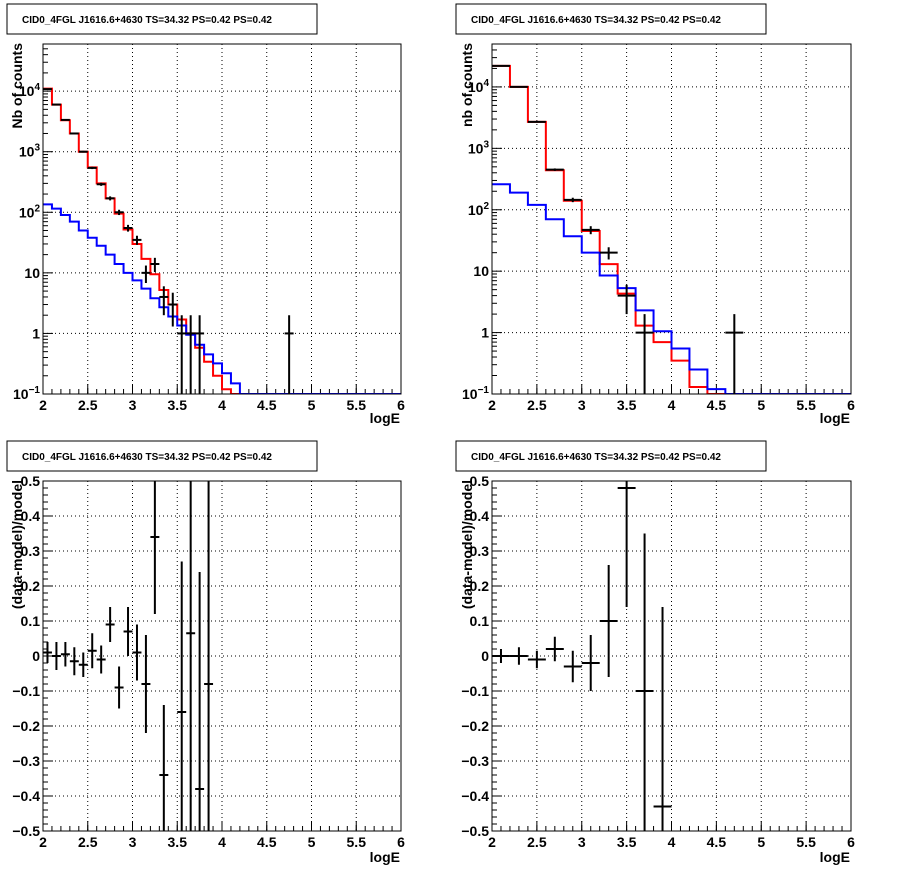 The image size is (898, 875). I want to click on y-tick-label: −0.2, so click(26, 726).